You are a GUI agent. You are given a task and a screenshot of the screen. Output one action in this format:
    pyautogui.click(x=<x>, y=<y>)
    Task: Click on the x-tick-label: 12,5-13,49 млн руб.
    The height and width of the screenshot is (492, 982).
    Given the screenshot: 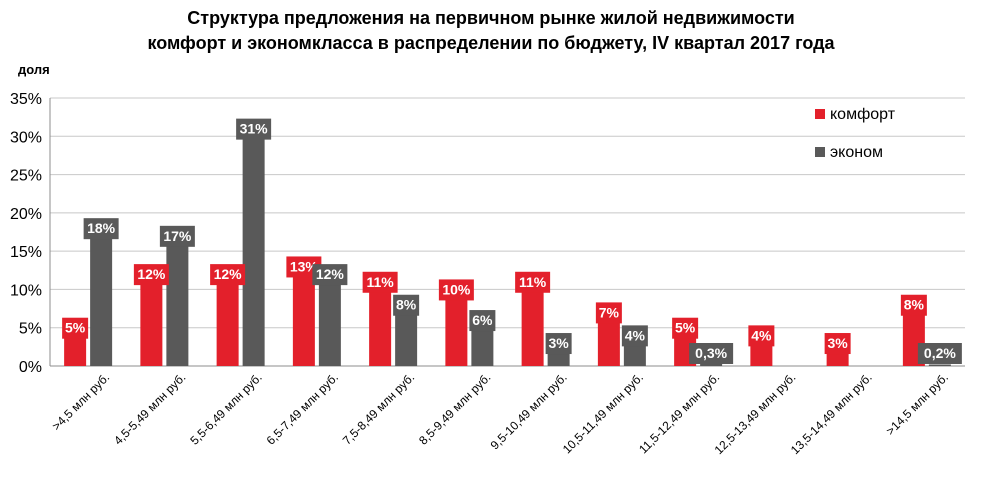 What is the action you would take?
    pyautogui.click(x=755, y=413)
    